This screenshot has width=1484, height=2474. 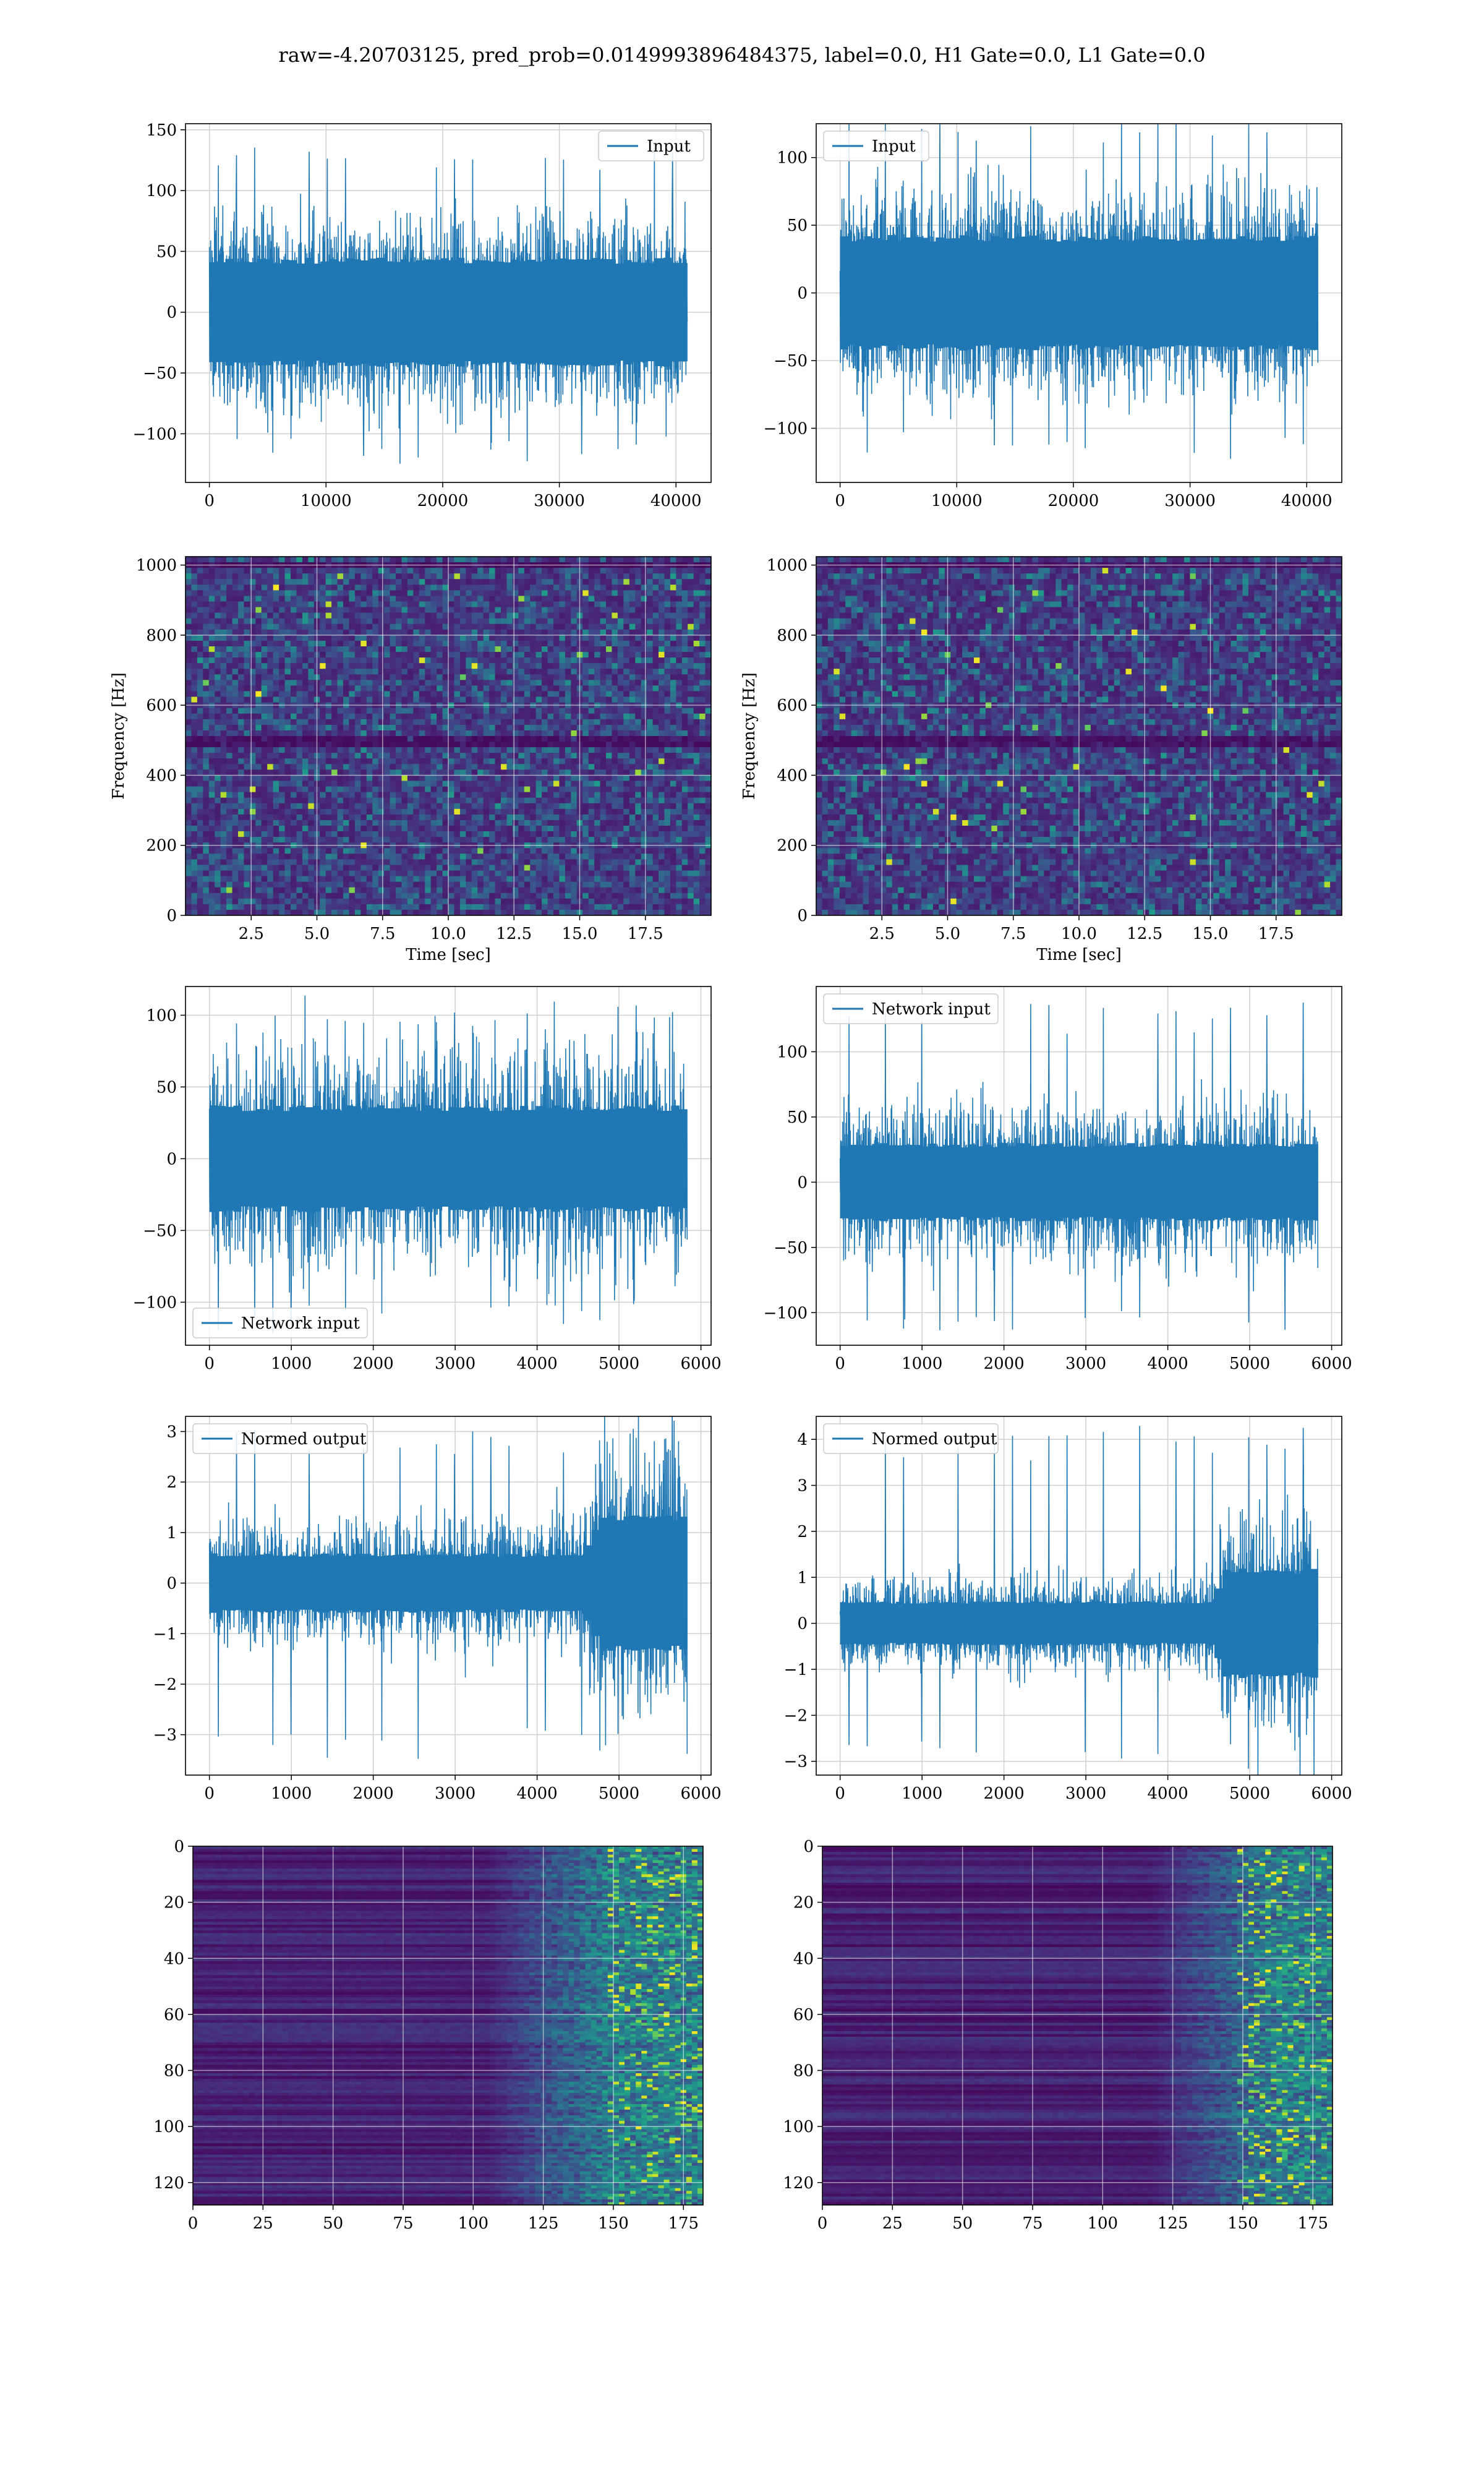 I want to click on series-core-segment, so click(x=1154, y=293).